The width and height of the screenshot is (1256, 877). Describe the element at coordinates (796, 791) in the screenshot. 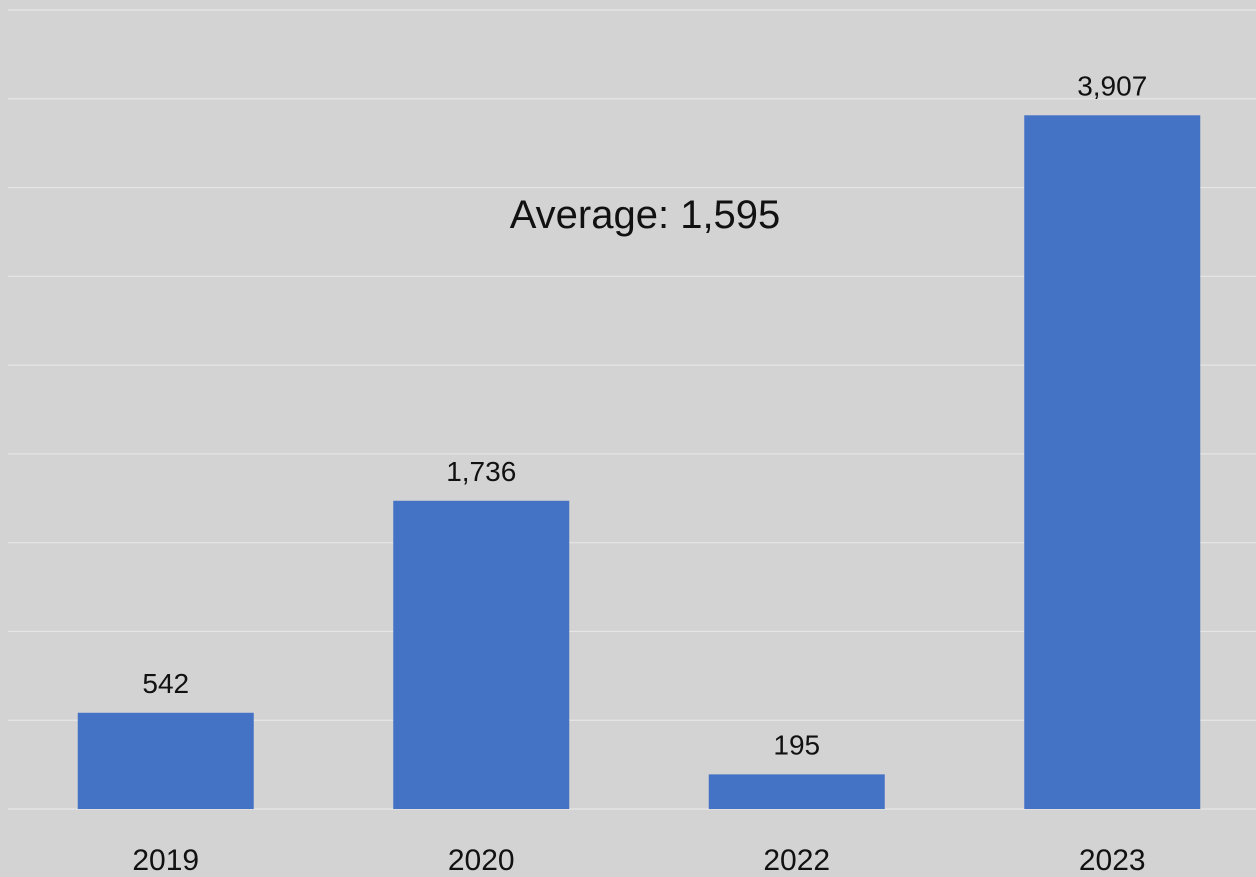

I see `bar-2022` at that location.